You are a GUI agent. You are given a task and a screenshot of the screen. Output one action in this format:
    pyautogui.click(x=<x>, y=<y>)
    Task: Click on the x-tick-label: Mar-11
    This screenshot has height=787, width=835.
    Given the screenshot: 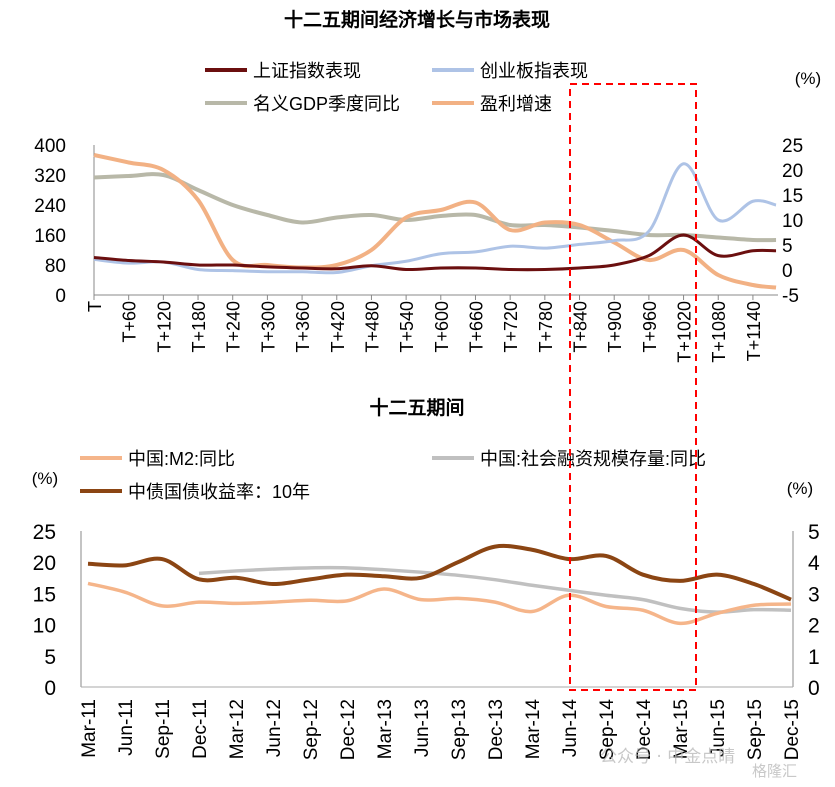 What is the action you would take?
    pyautogui.click(x=89, y=728)
    